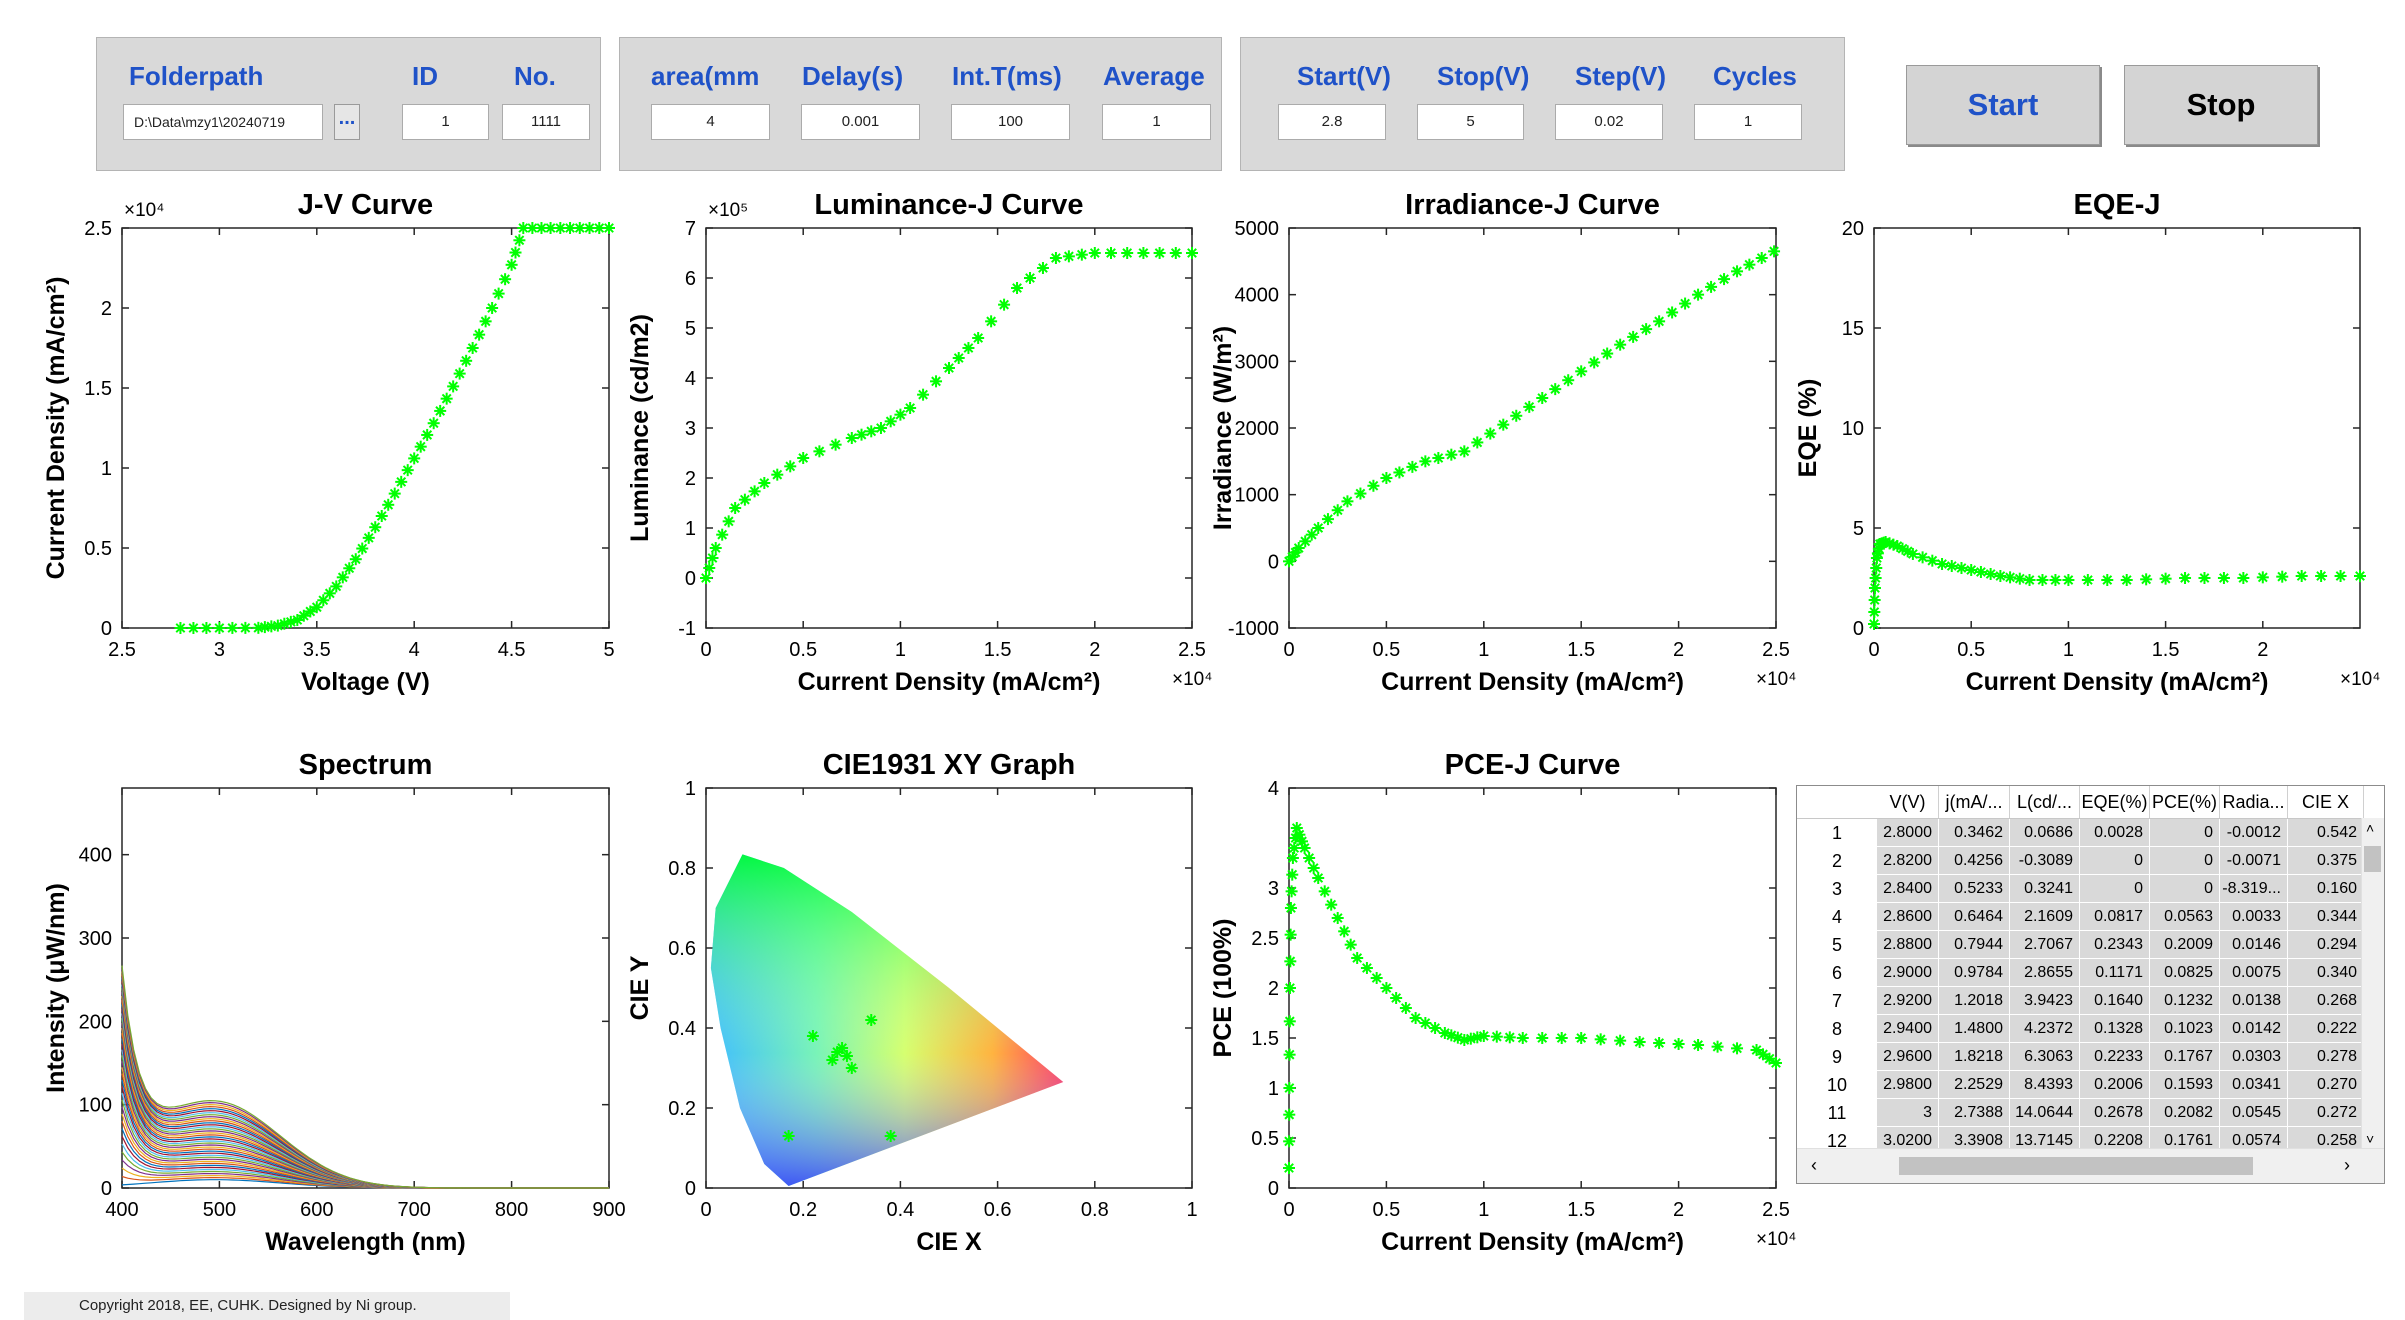 This screenshot has width=2405, height=1320. What do you see at coordinates (2326, 917) in the screenshot?
I see `table-cell: 0.344` at bounding box center [2326, 917].